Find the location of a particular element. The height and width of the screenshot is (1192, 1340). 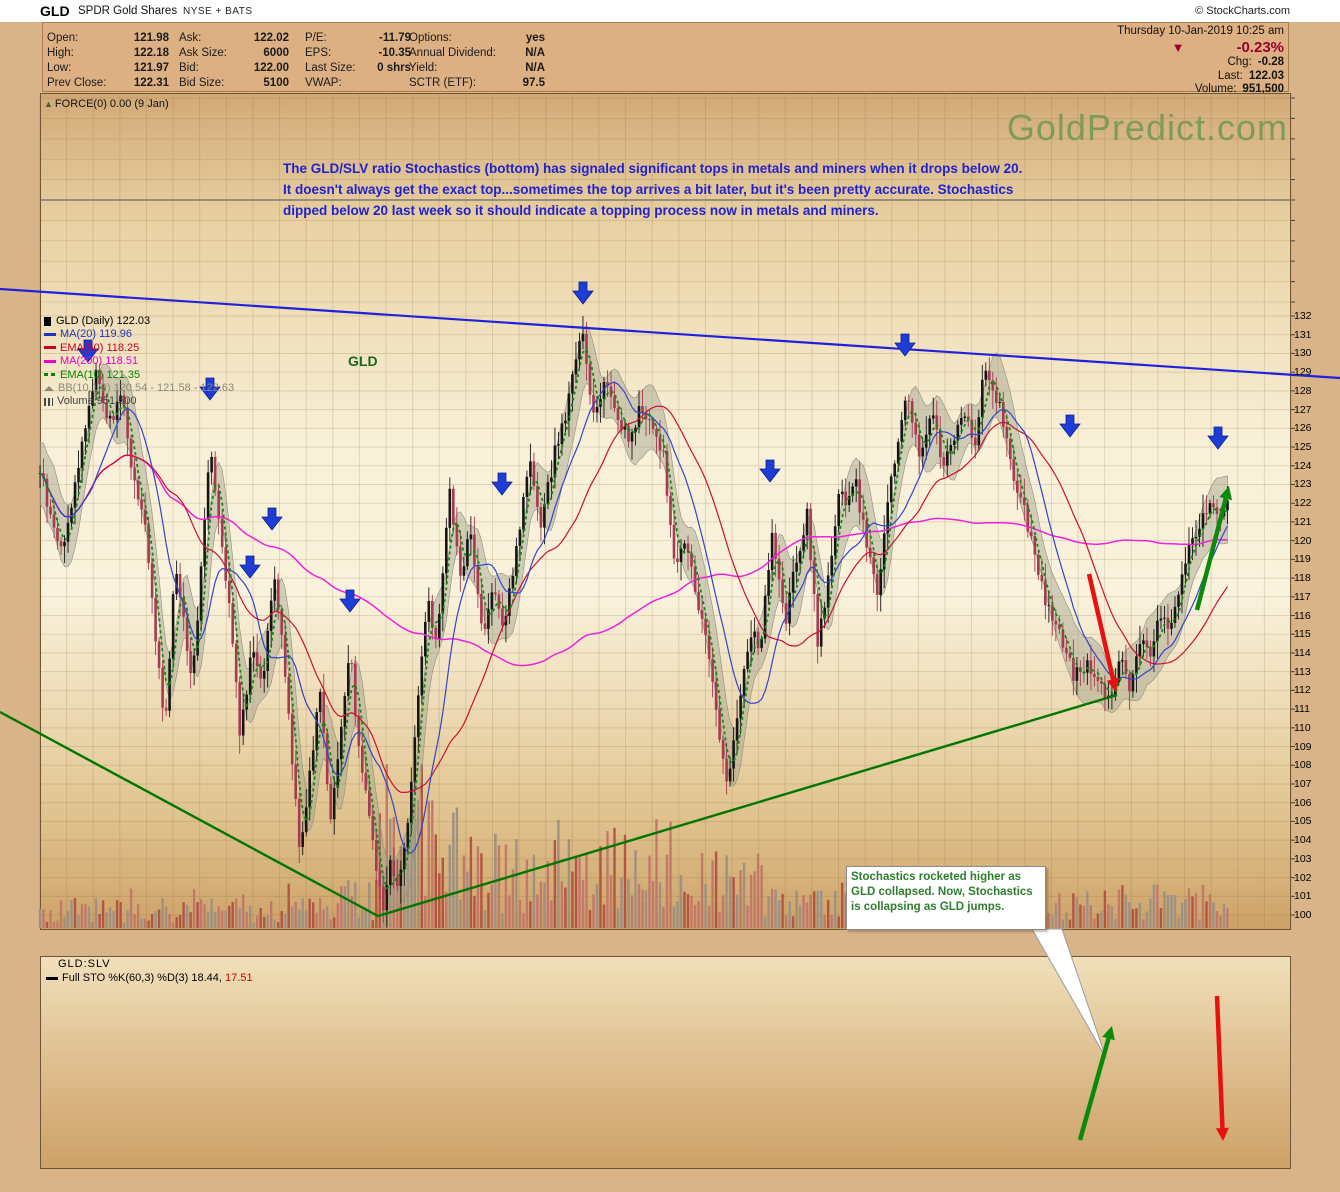

quote-row: Ask: 122.02 is located at coordinates (234, 38).